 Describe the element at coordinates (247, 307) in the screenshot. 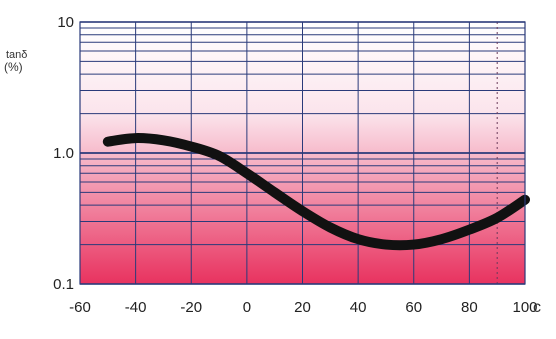

I see `x-tick-label: 0` at that location.